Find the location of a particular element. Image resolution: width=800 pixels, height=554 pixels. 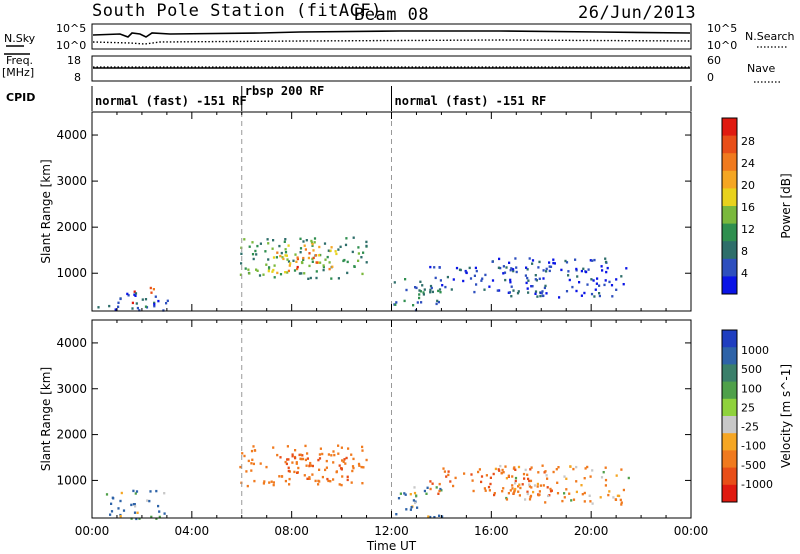

beam-title: Beam 08 is located at coordinates (391, 15).